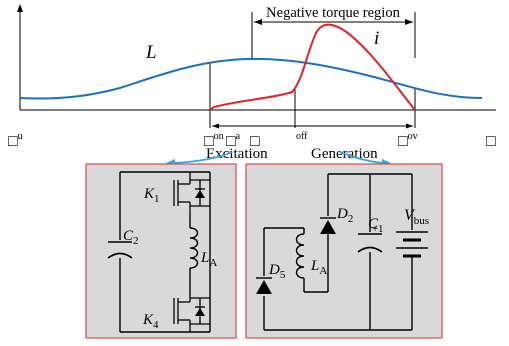 The width and height of the screenshot is (509, 346). I want to click on capacitor-c2-label: C2, so click(131, 237).